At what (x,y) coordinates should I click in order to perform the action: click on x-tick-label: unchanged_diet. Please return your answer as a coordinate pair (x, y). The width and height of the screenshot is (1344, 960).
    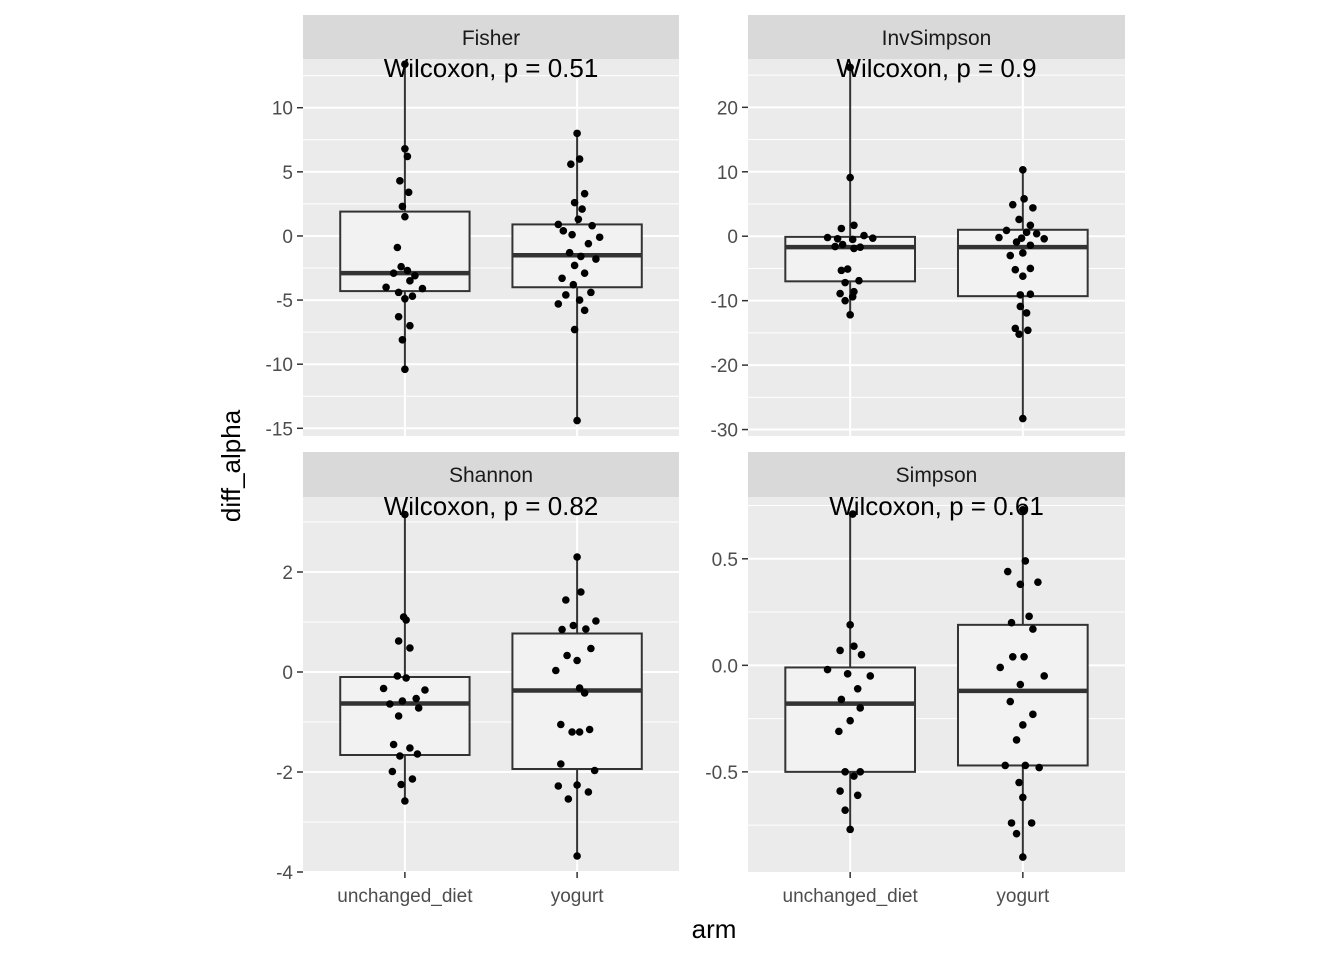
    Looking at the image, I should click on (405, 896).